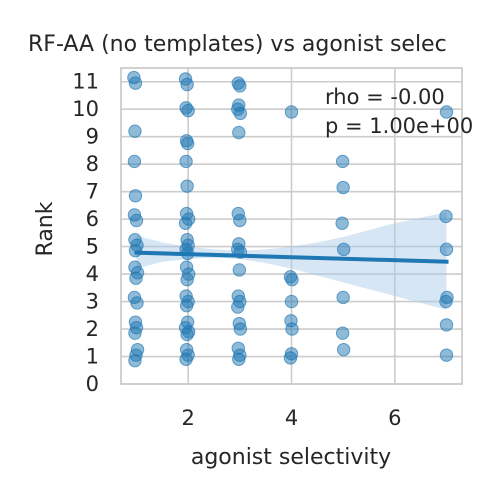  I want to click on x-tick-label: 4, so click(291, 418).